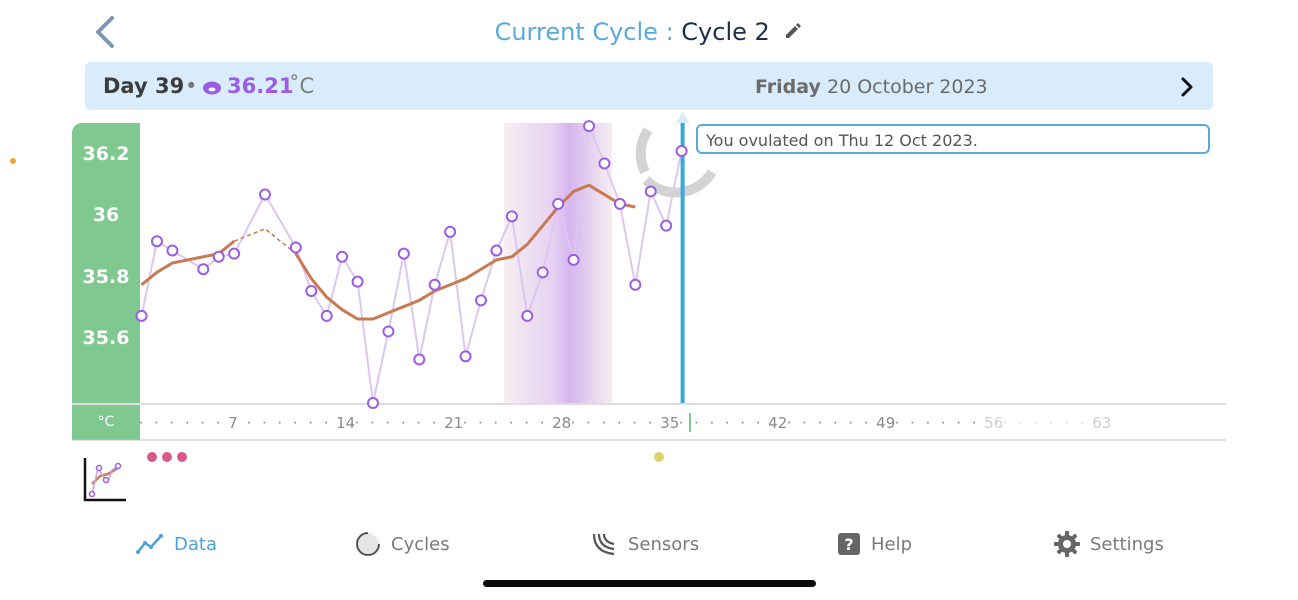  What do you see at coordinates (659, 457) in the screenshot?
I see `event-dot` at bounding box center [659, 457].